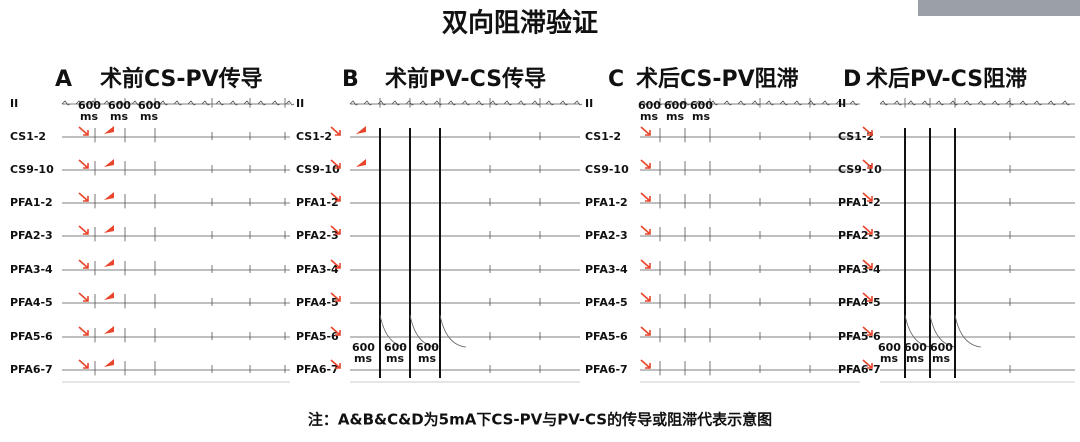 The width and height of the screenshot is (1080, 442). I want to click on panel-letter: D, so click(852, 79).